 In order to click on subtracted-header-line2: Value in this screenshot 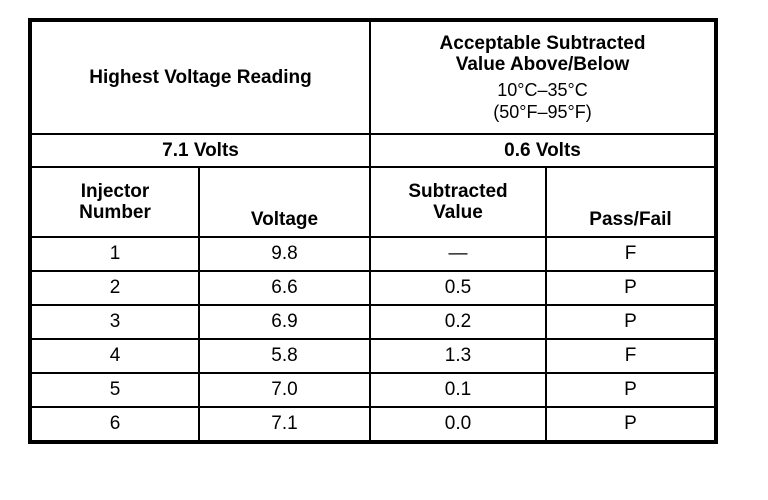, I will do `click(458, 212)`.